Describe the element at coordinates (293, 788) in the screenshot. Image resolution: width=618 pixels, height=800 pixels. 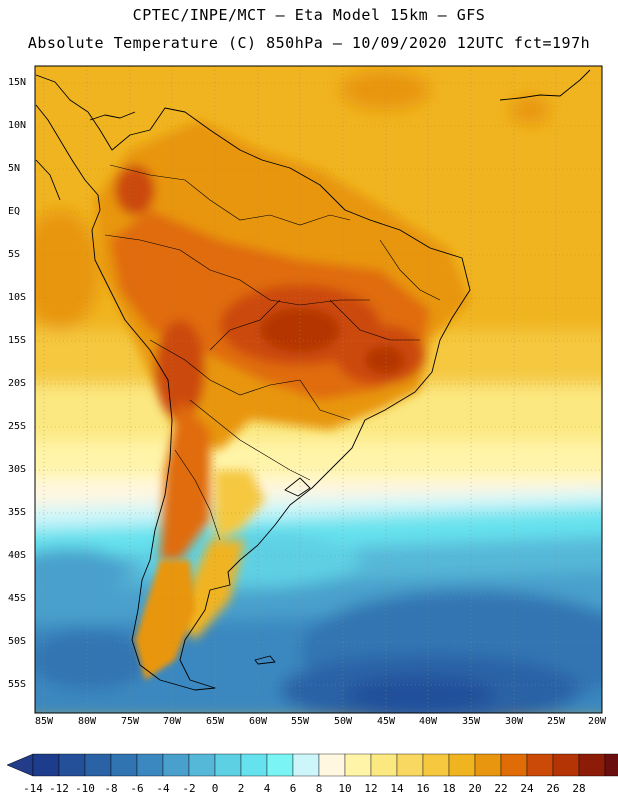
I see `colorbar-label: 6` at that location.